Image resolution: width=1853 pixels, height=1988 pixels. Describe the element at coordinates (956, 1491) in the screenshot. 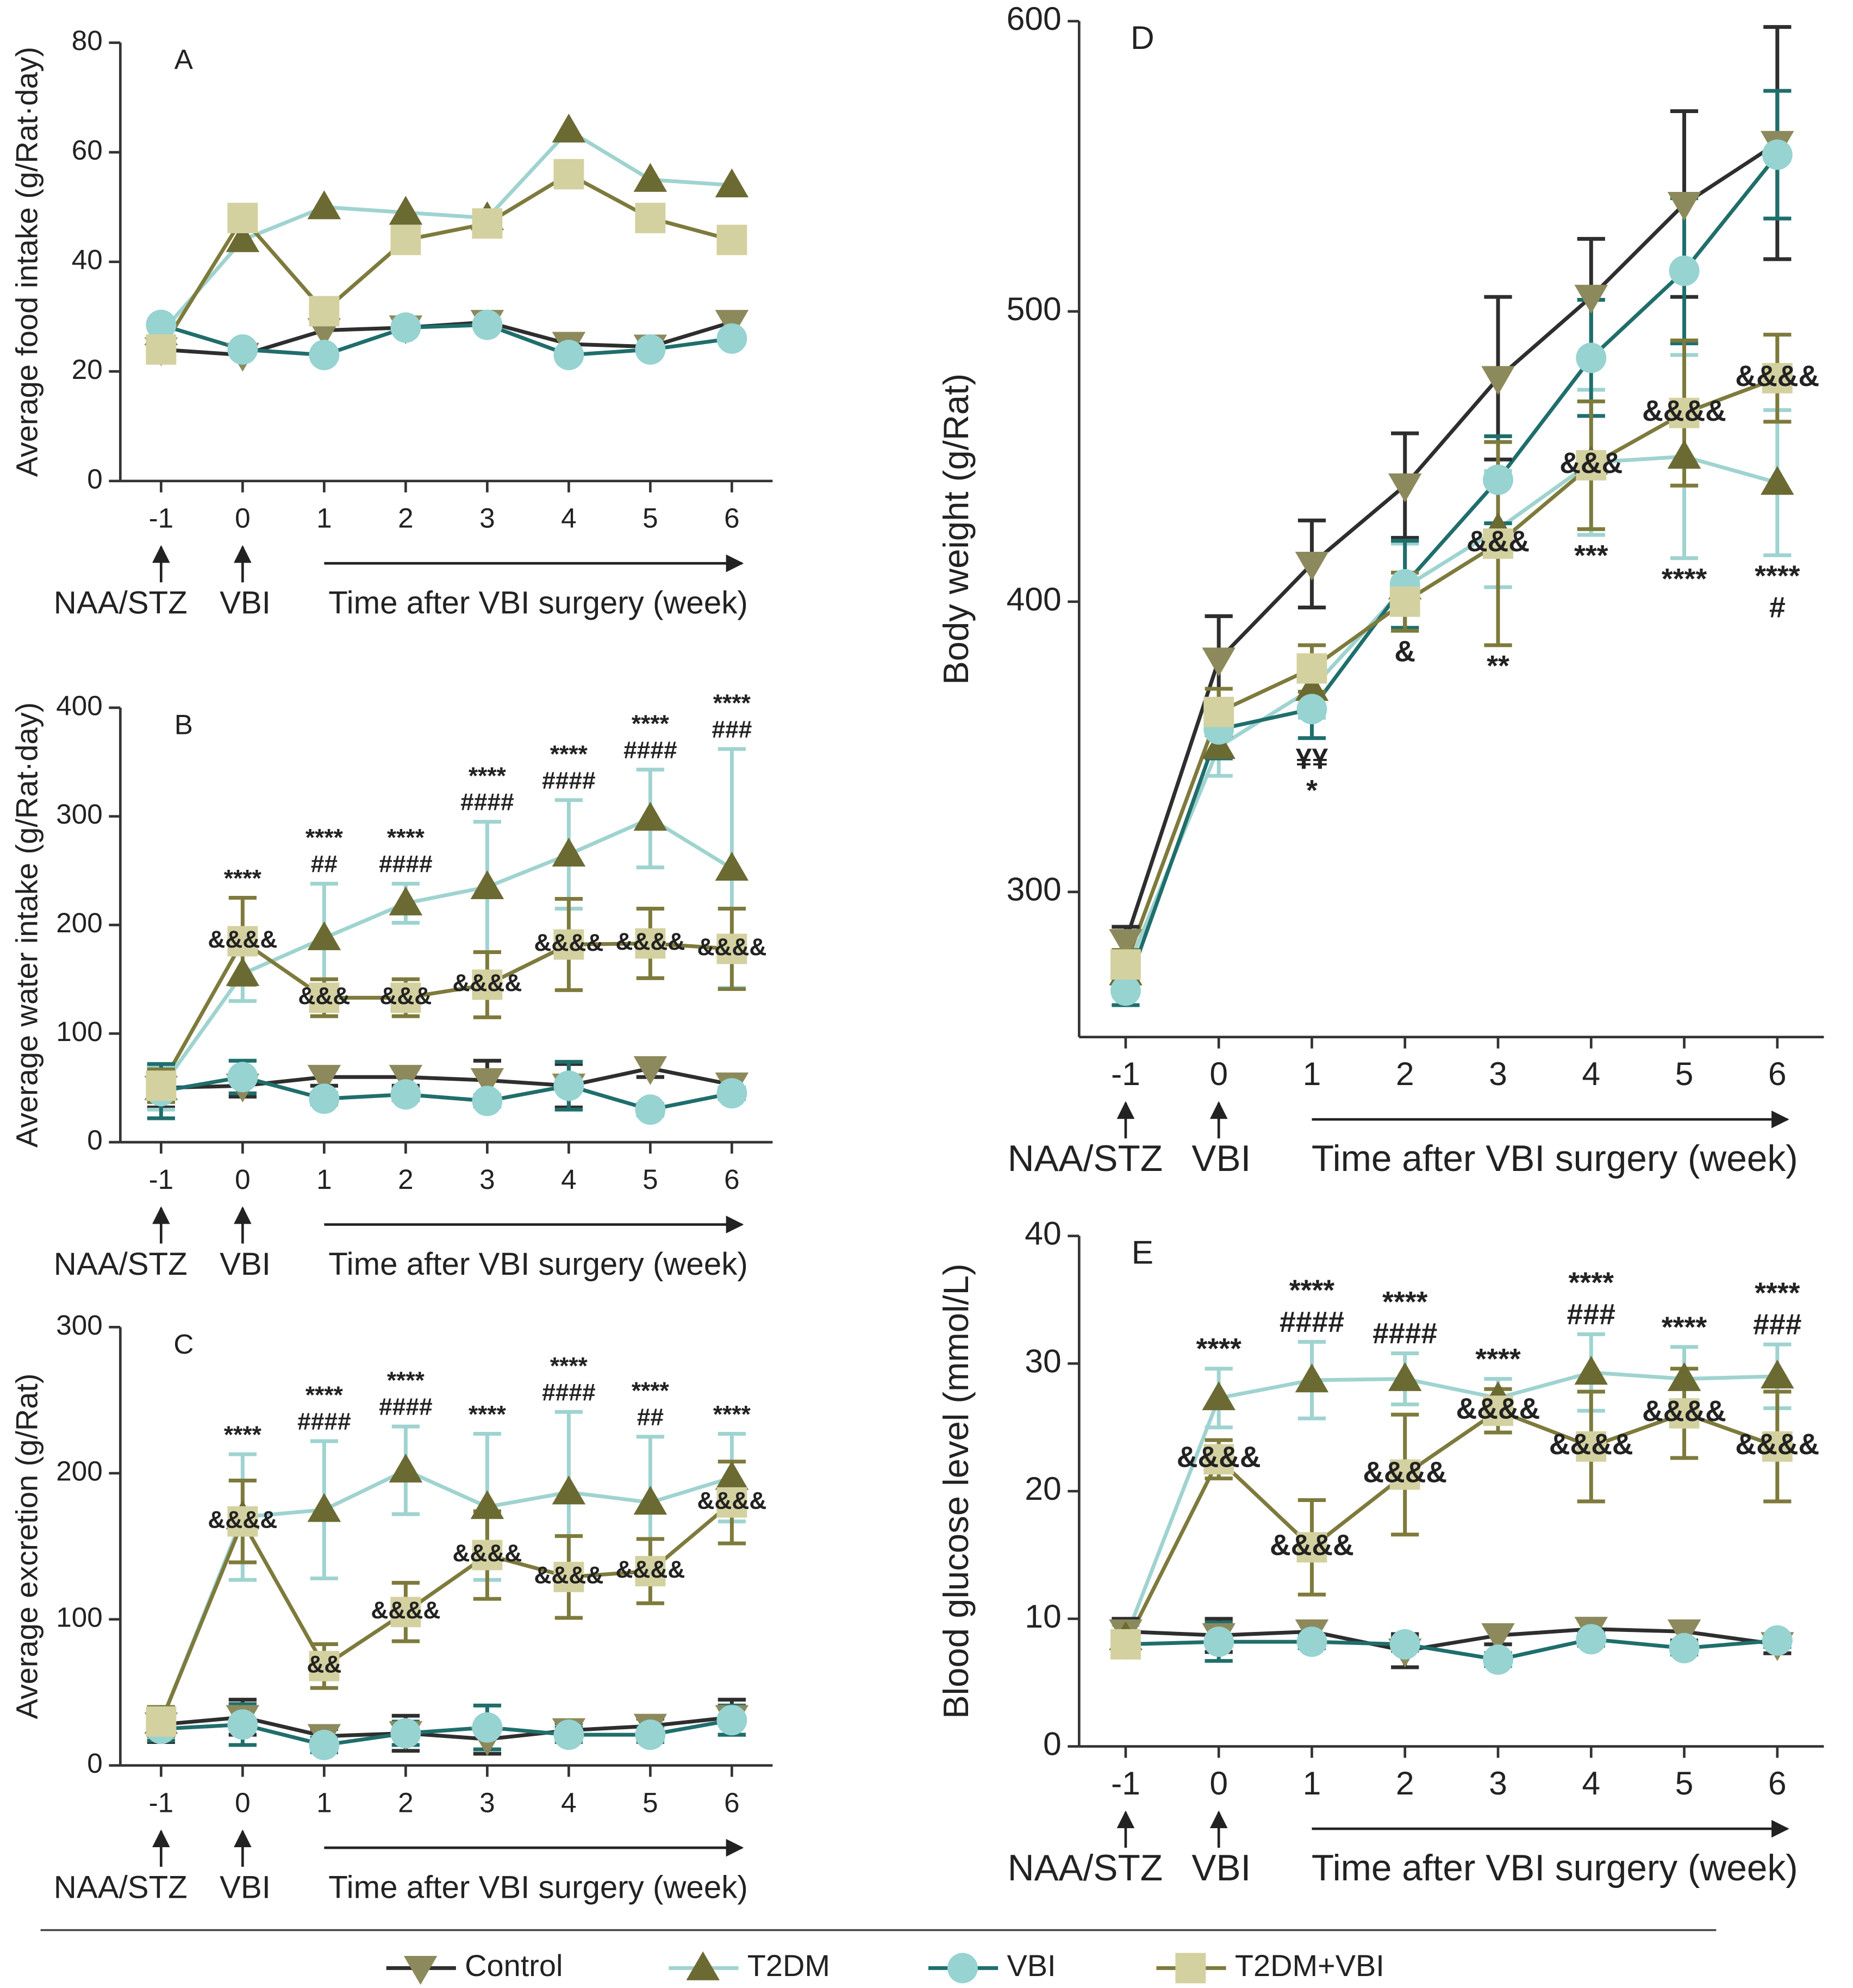

I see `y-axis-label: Blood glucose level (mmol/L)` at that location.